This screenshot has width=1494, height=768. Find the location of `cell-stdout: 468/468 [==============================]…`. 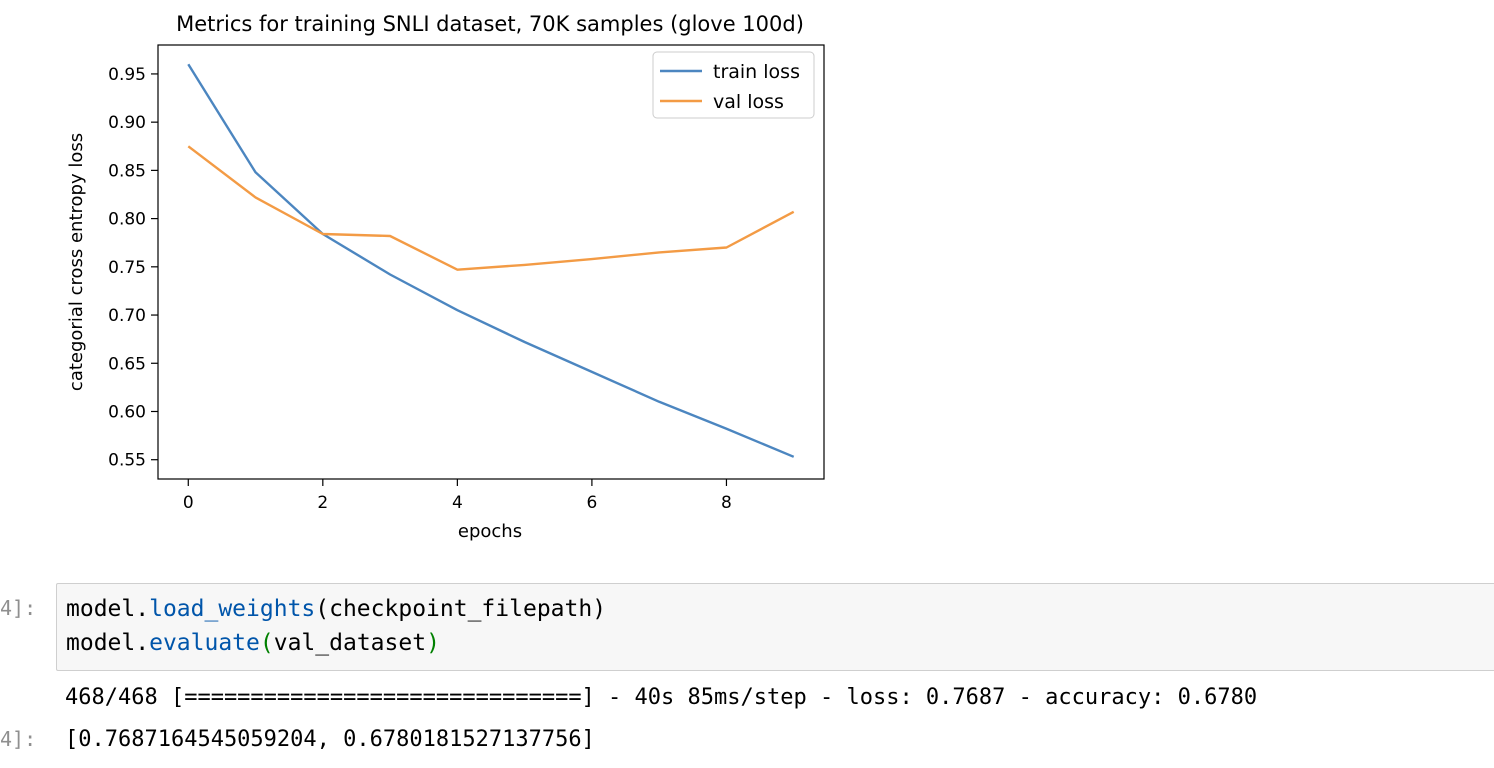

cell-stdout: 468/468 [==============================]… is located at coordinates (661, 697).